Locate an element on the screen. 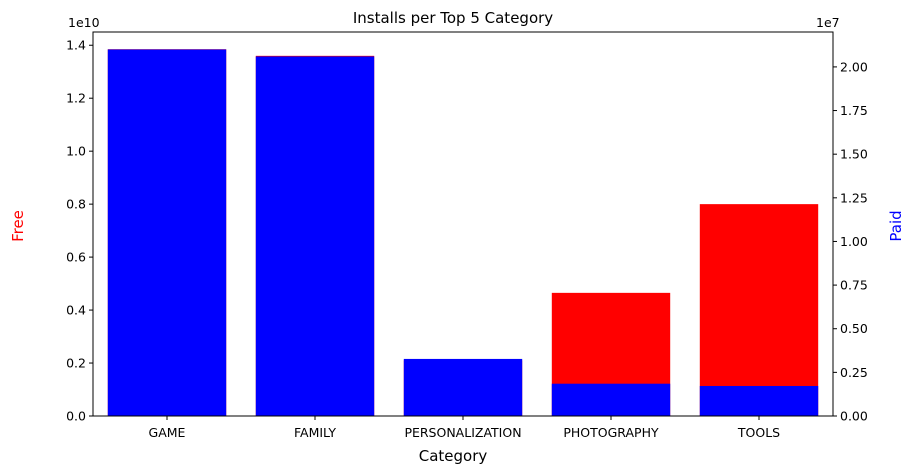  left-tick-label: 0.4 is located at coordinates (76, 310).